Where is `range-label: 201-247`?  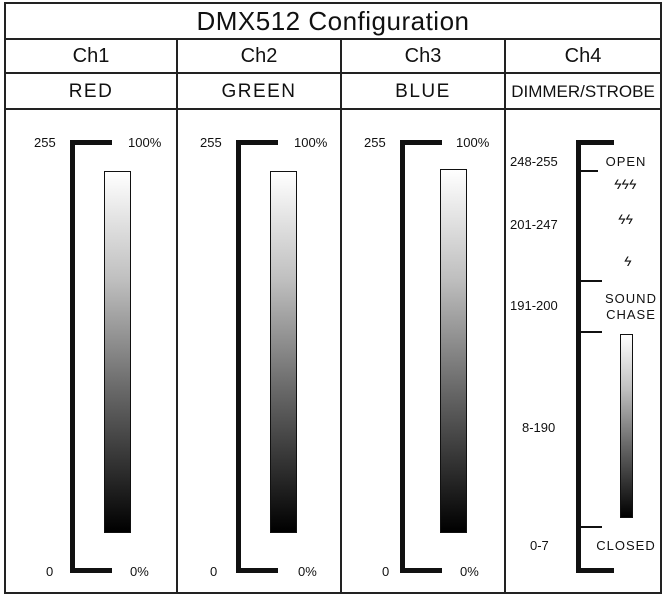 range-label: 201-247 is located at coordinates (534, 224).